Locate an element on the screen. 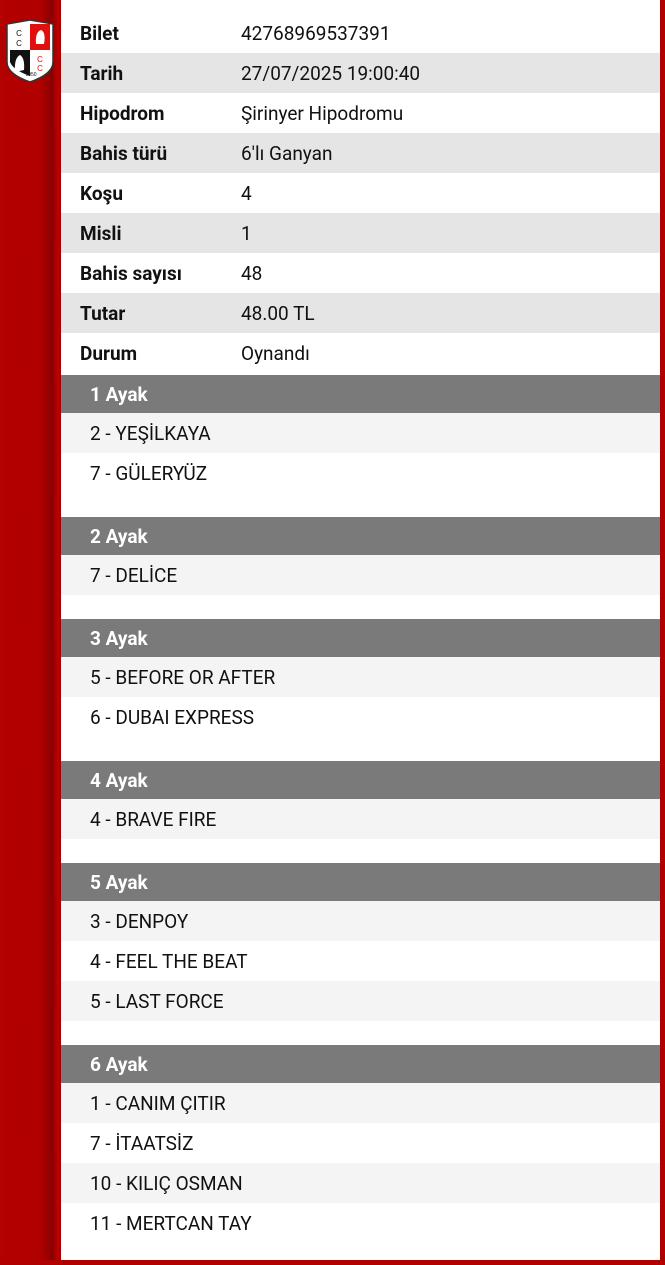 The height and width of the screenshot is (1265, 665). info-row: Bahis türü 6'lı Ganyan is located at coordinates (360, 153).